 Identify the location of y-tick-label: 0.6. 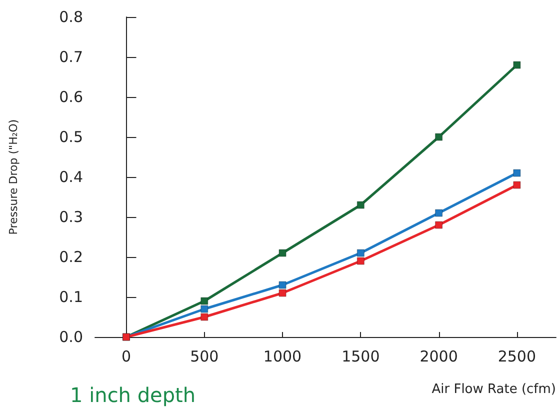
(71, 97).